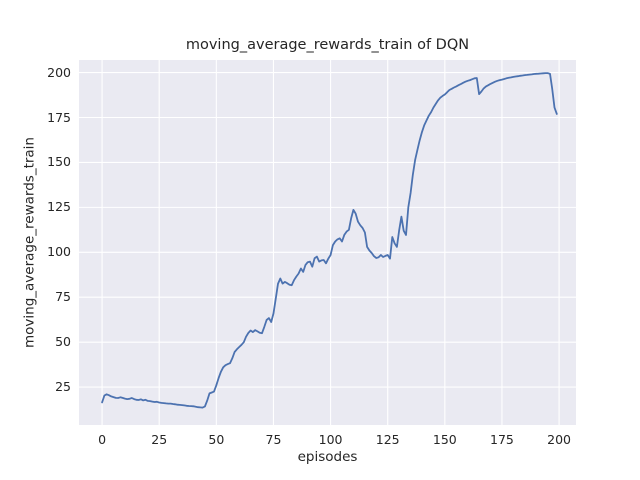 This screenshot has height=480, width=640. Describe the element at coordinates (63, 387) in the screenshot. I see `y-tick-label: 25` at that location.